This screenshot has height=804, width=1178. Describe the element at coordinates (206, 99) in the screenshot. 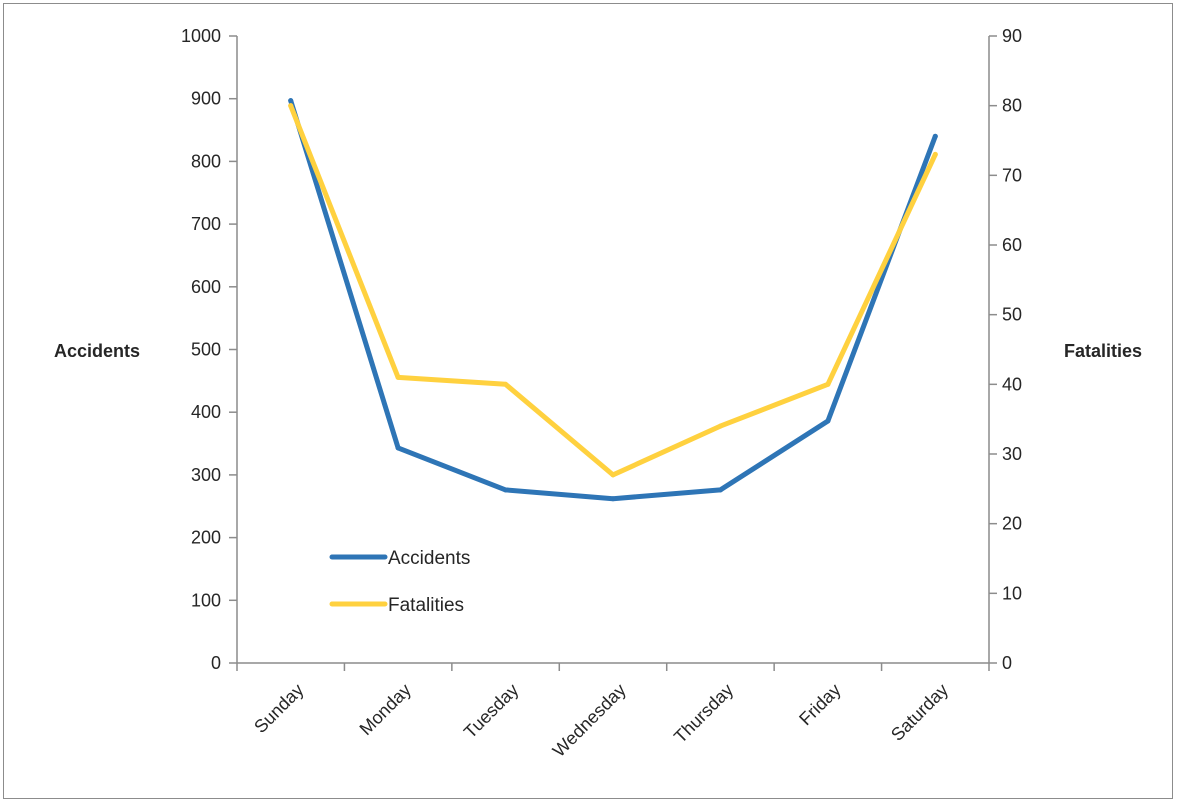

I see `y-left-tick-label: 900` at that location.